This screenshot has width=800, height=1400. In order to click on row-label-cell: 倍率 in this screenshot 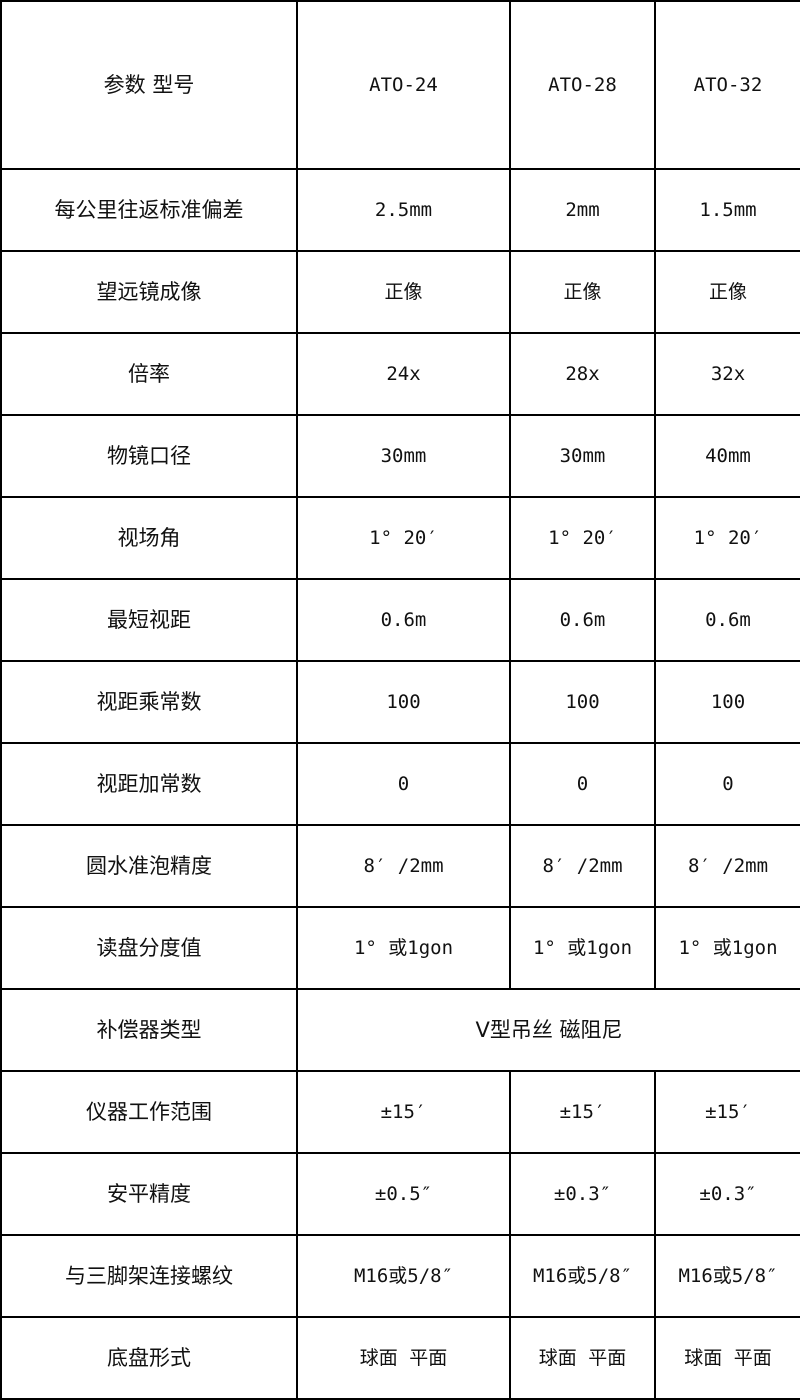, I will do `click(149, 374)`.